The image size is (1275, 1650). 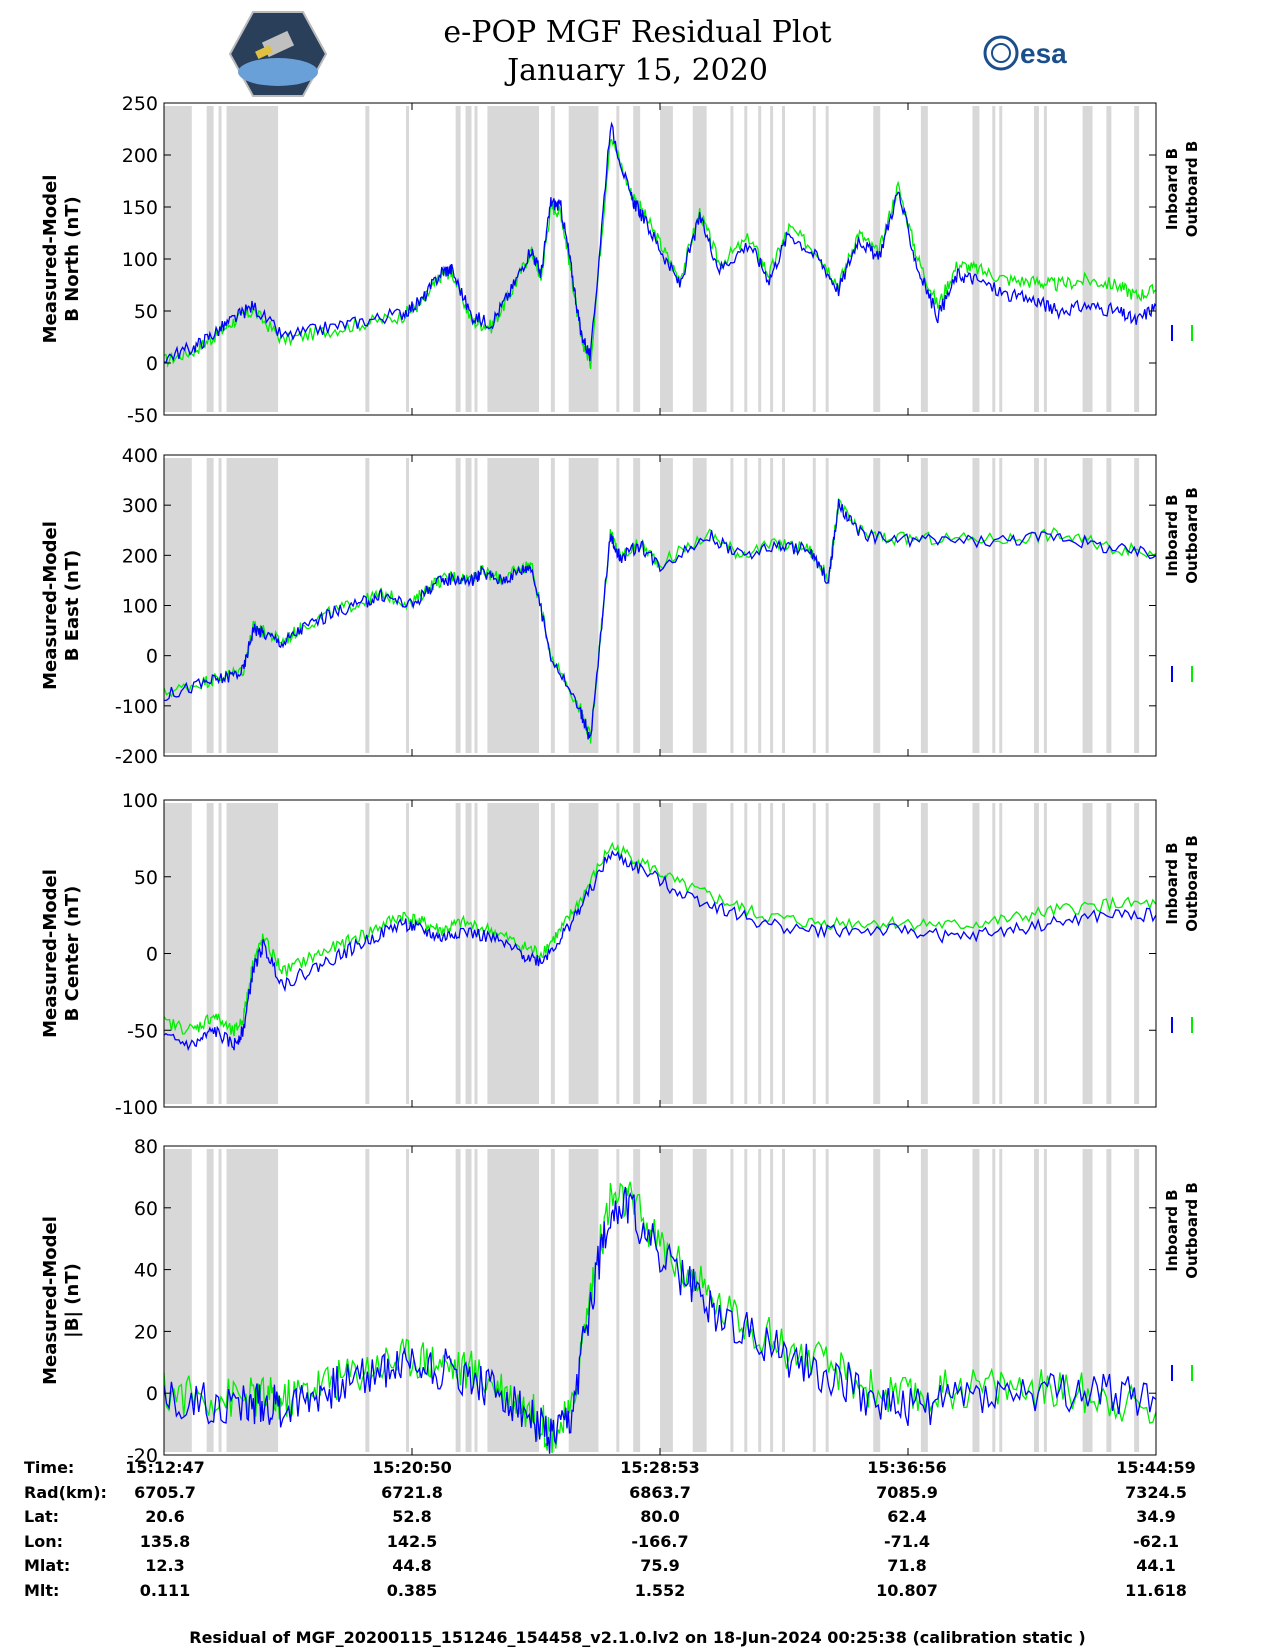 I want to click on ephemeris-cell: 7324.5, so click(x=1156, y=1492).